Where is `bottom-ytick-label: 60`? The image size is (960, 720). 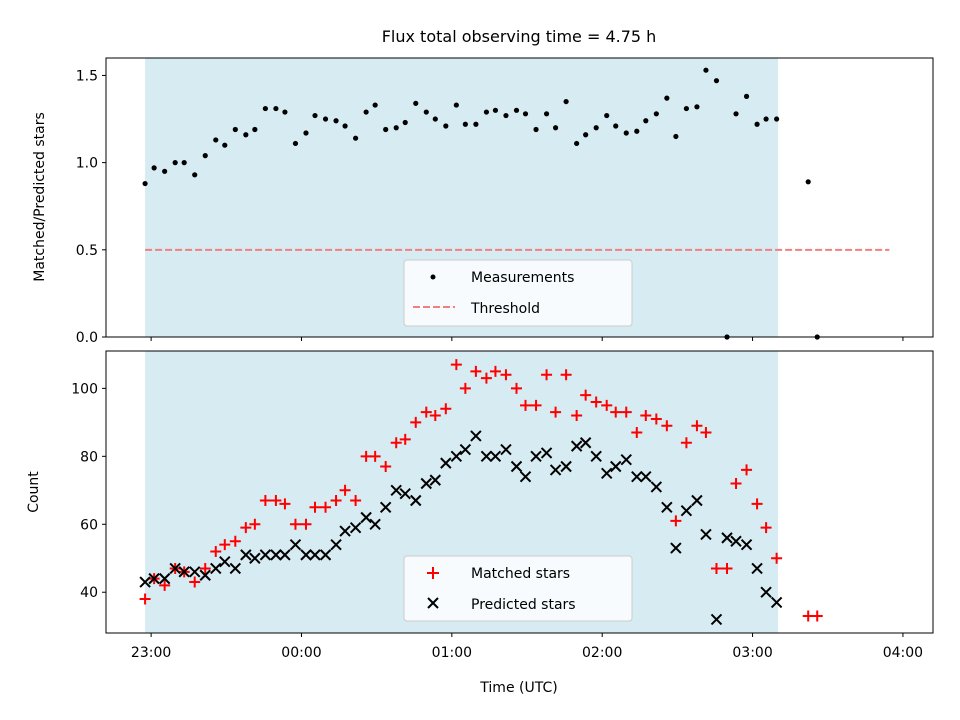 bottom-ytick-label: 60 is located at coordinates (89, 525).